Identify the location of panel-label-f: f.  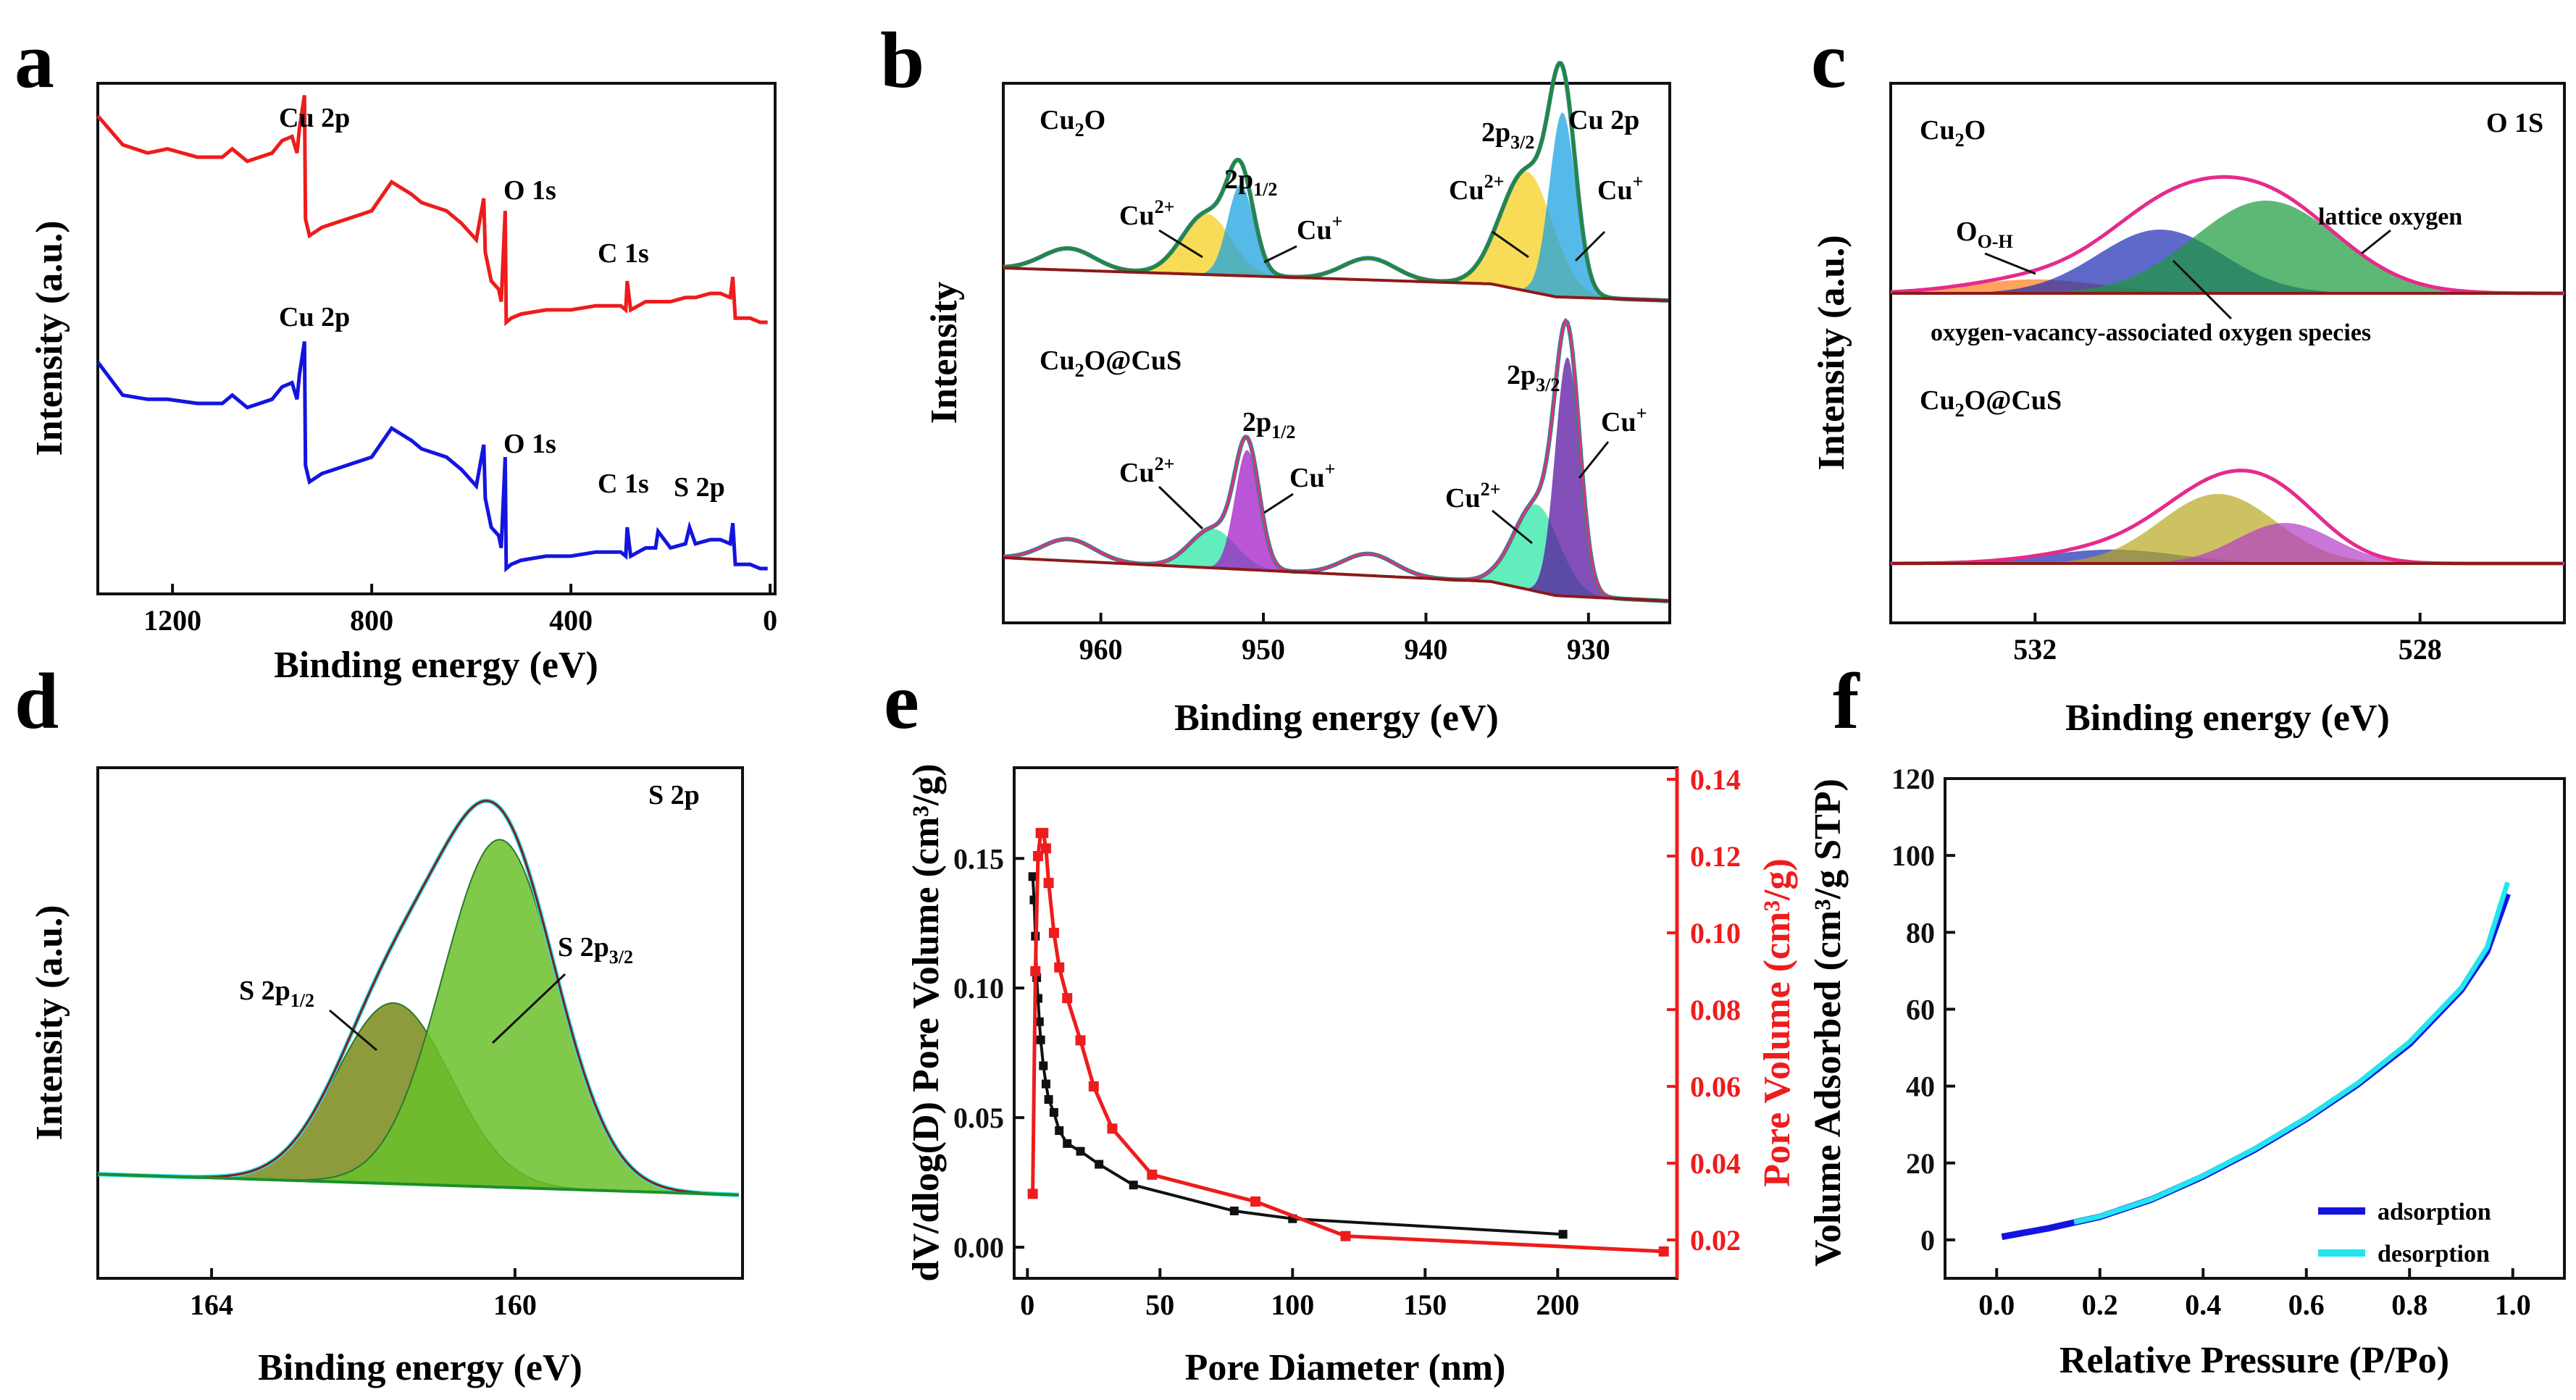
(1846, 701).